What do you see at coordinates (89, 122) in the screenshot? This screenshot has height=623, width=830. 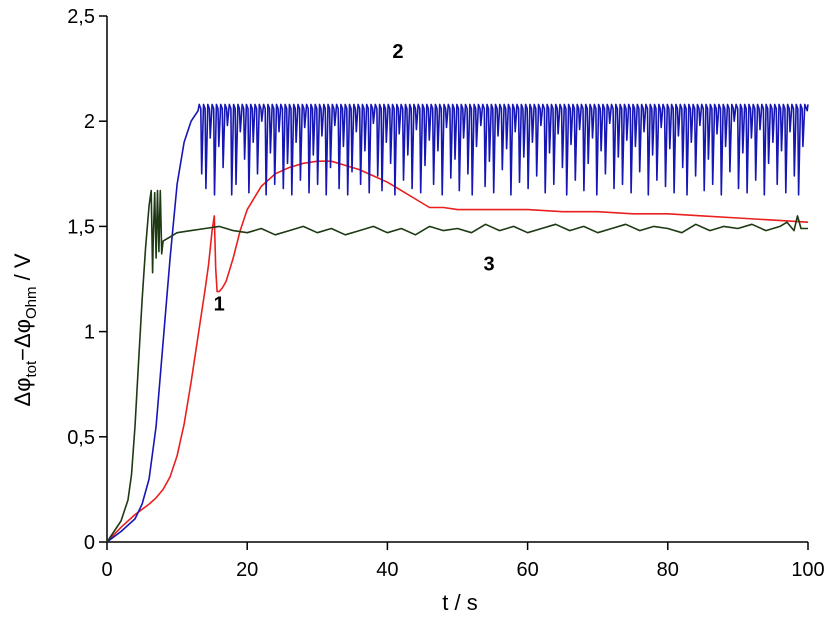 I see `y-tick-label: 2` at bounding box center [89, 122].